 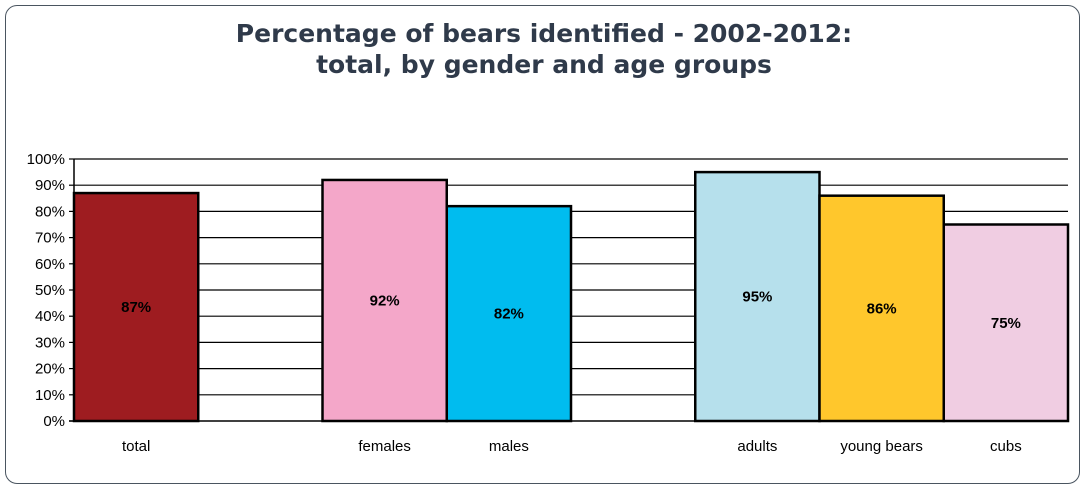 What do you see at coordinates (54, 421) in the screenshot?
I see `y-tick-label: 0%` at bounding box center [54, 421].